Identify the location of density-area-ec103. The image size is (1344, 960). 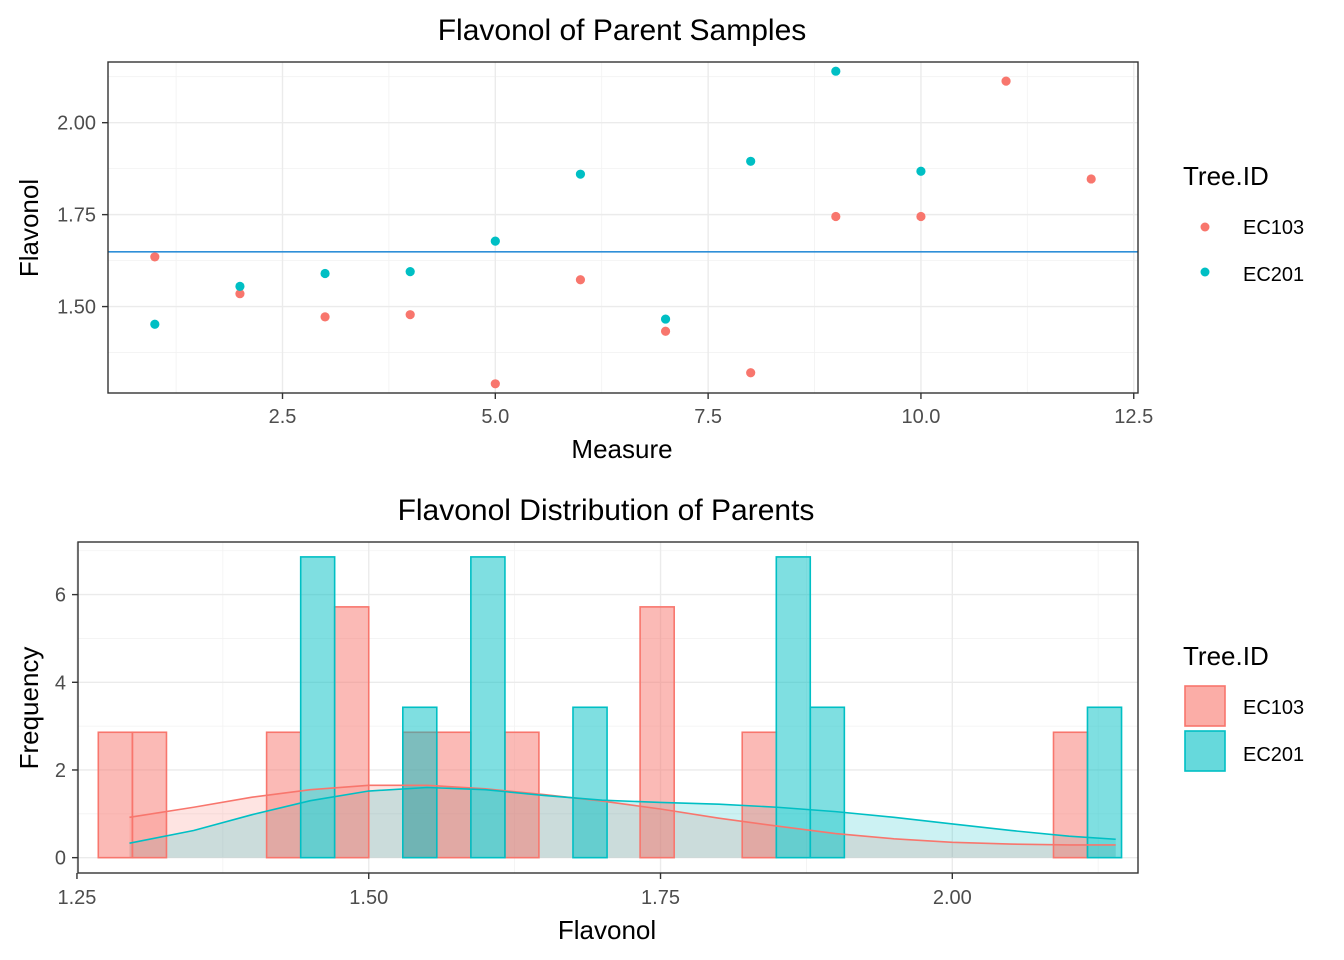
(622, 821).